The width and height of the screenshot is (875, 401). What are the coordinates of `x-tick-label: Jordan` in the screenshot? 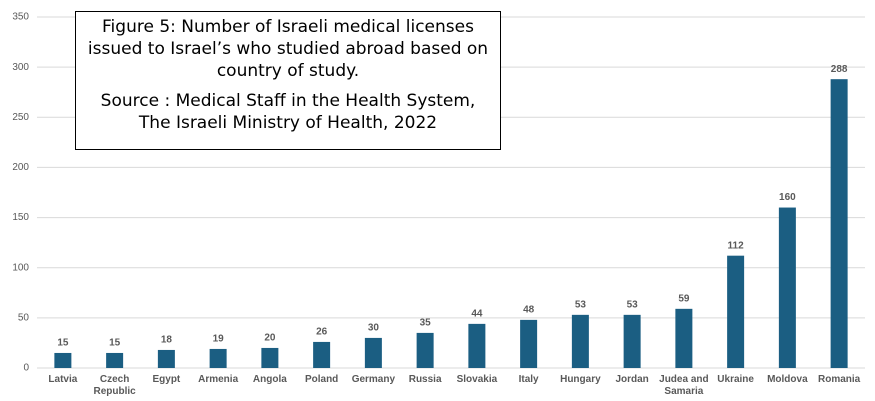 It's located at (632, 379).